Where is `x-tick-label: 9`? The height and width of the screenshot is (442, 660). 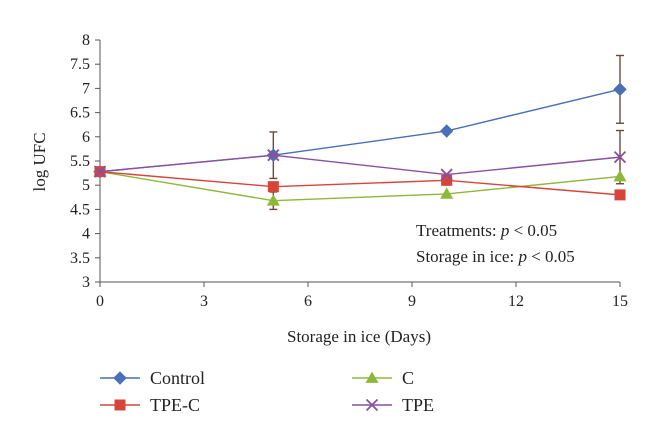
x-tick-label: 9 is located at coordinates (412, 301).